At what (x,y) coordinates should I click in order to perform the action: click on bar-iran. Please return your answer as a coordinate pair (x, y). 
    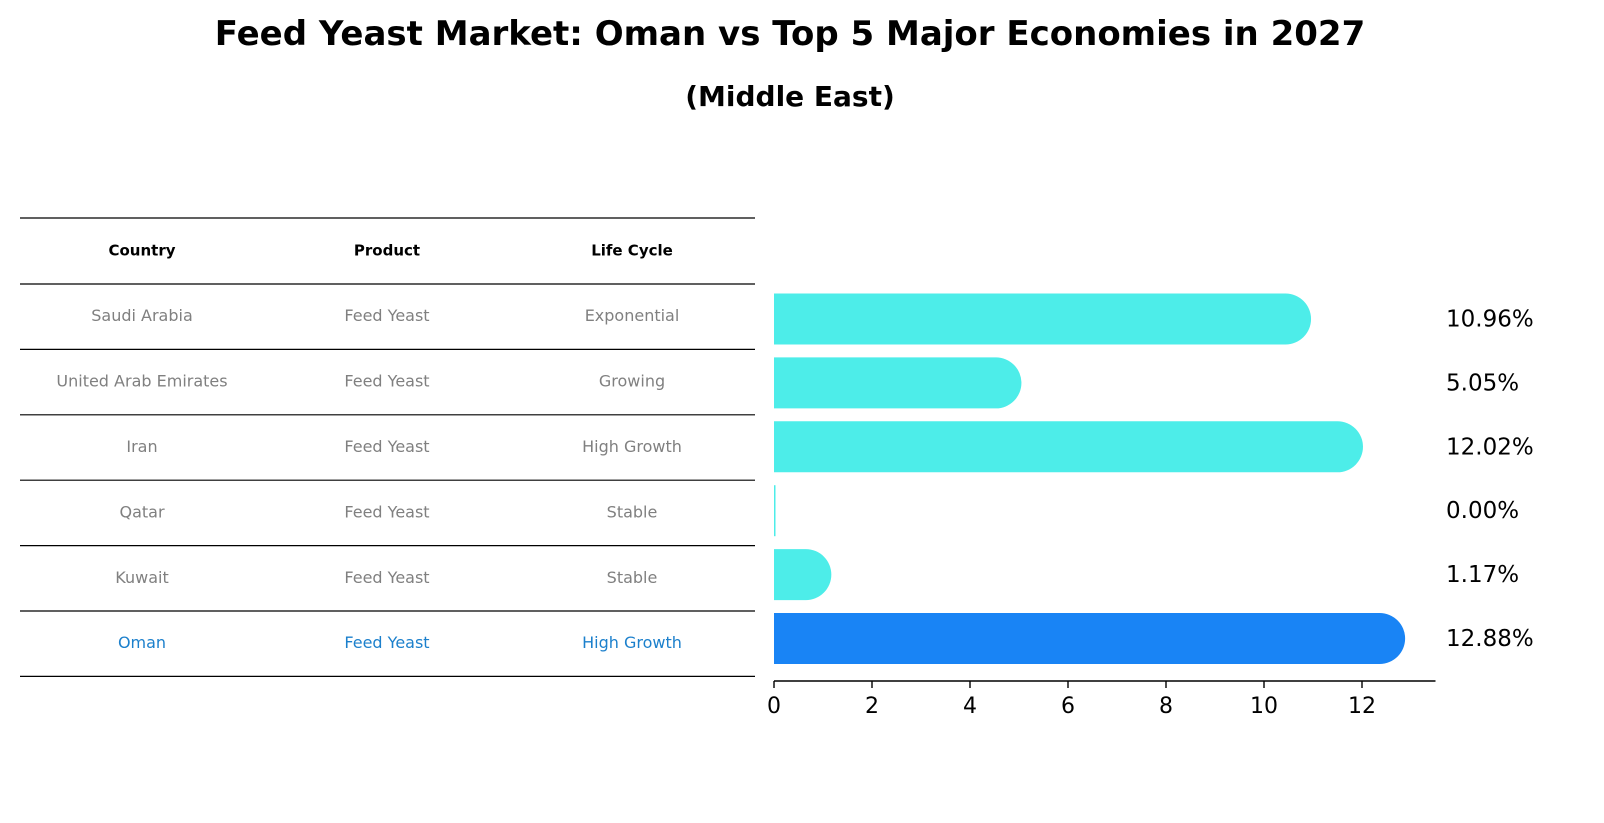
    Looking at the image, I should click on (1068, 447).